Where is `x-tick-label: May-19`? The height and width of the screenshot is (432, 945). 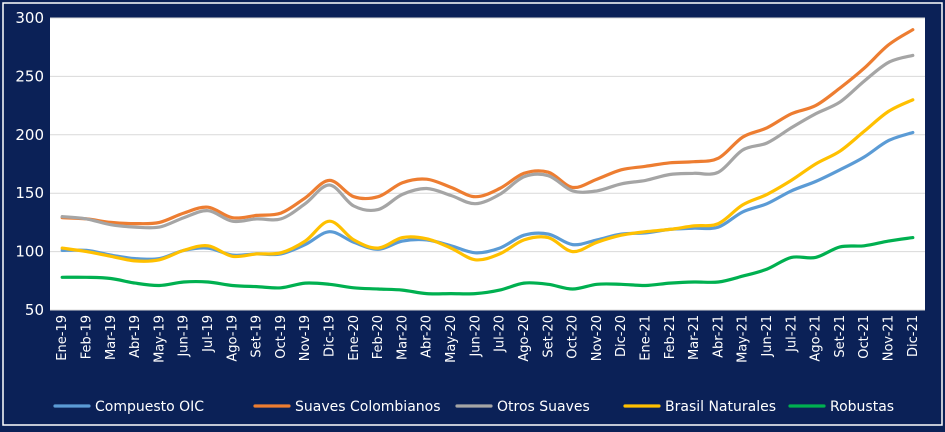 x-tick-label: May-19 is located at coordinates (159, 339).